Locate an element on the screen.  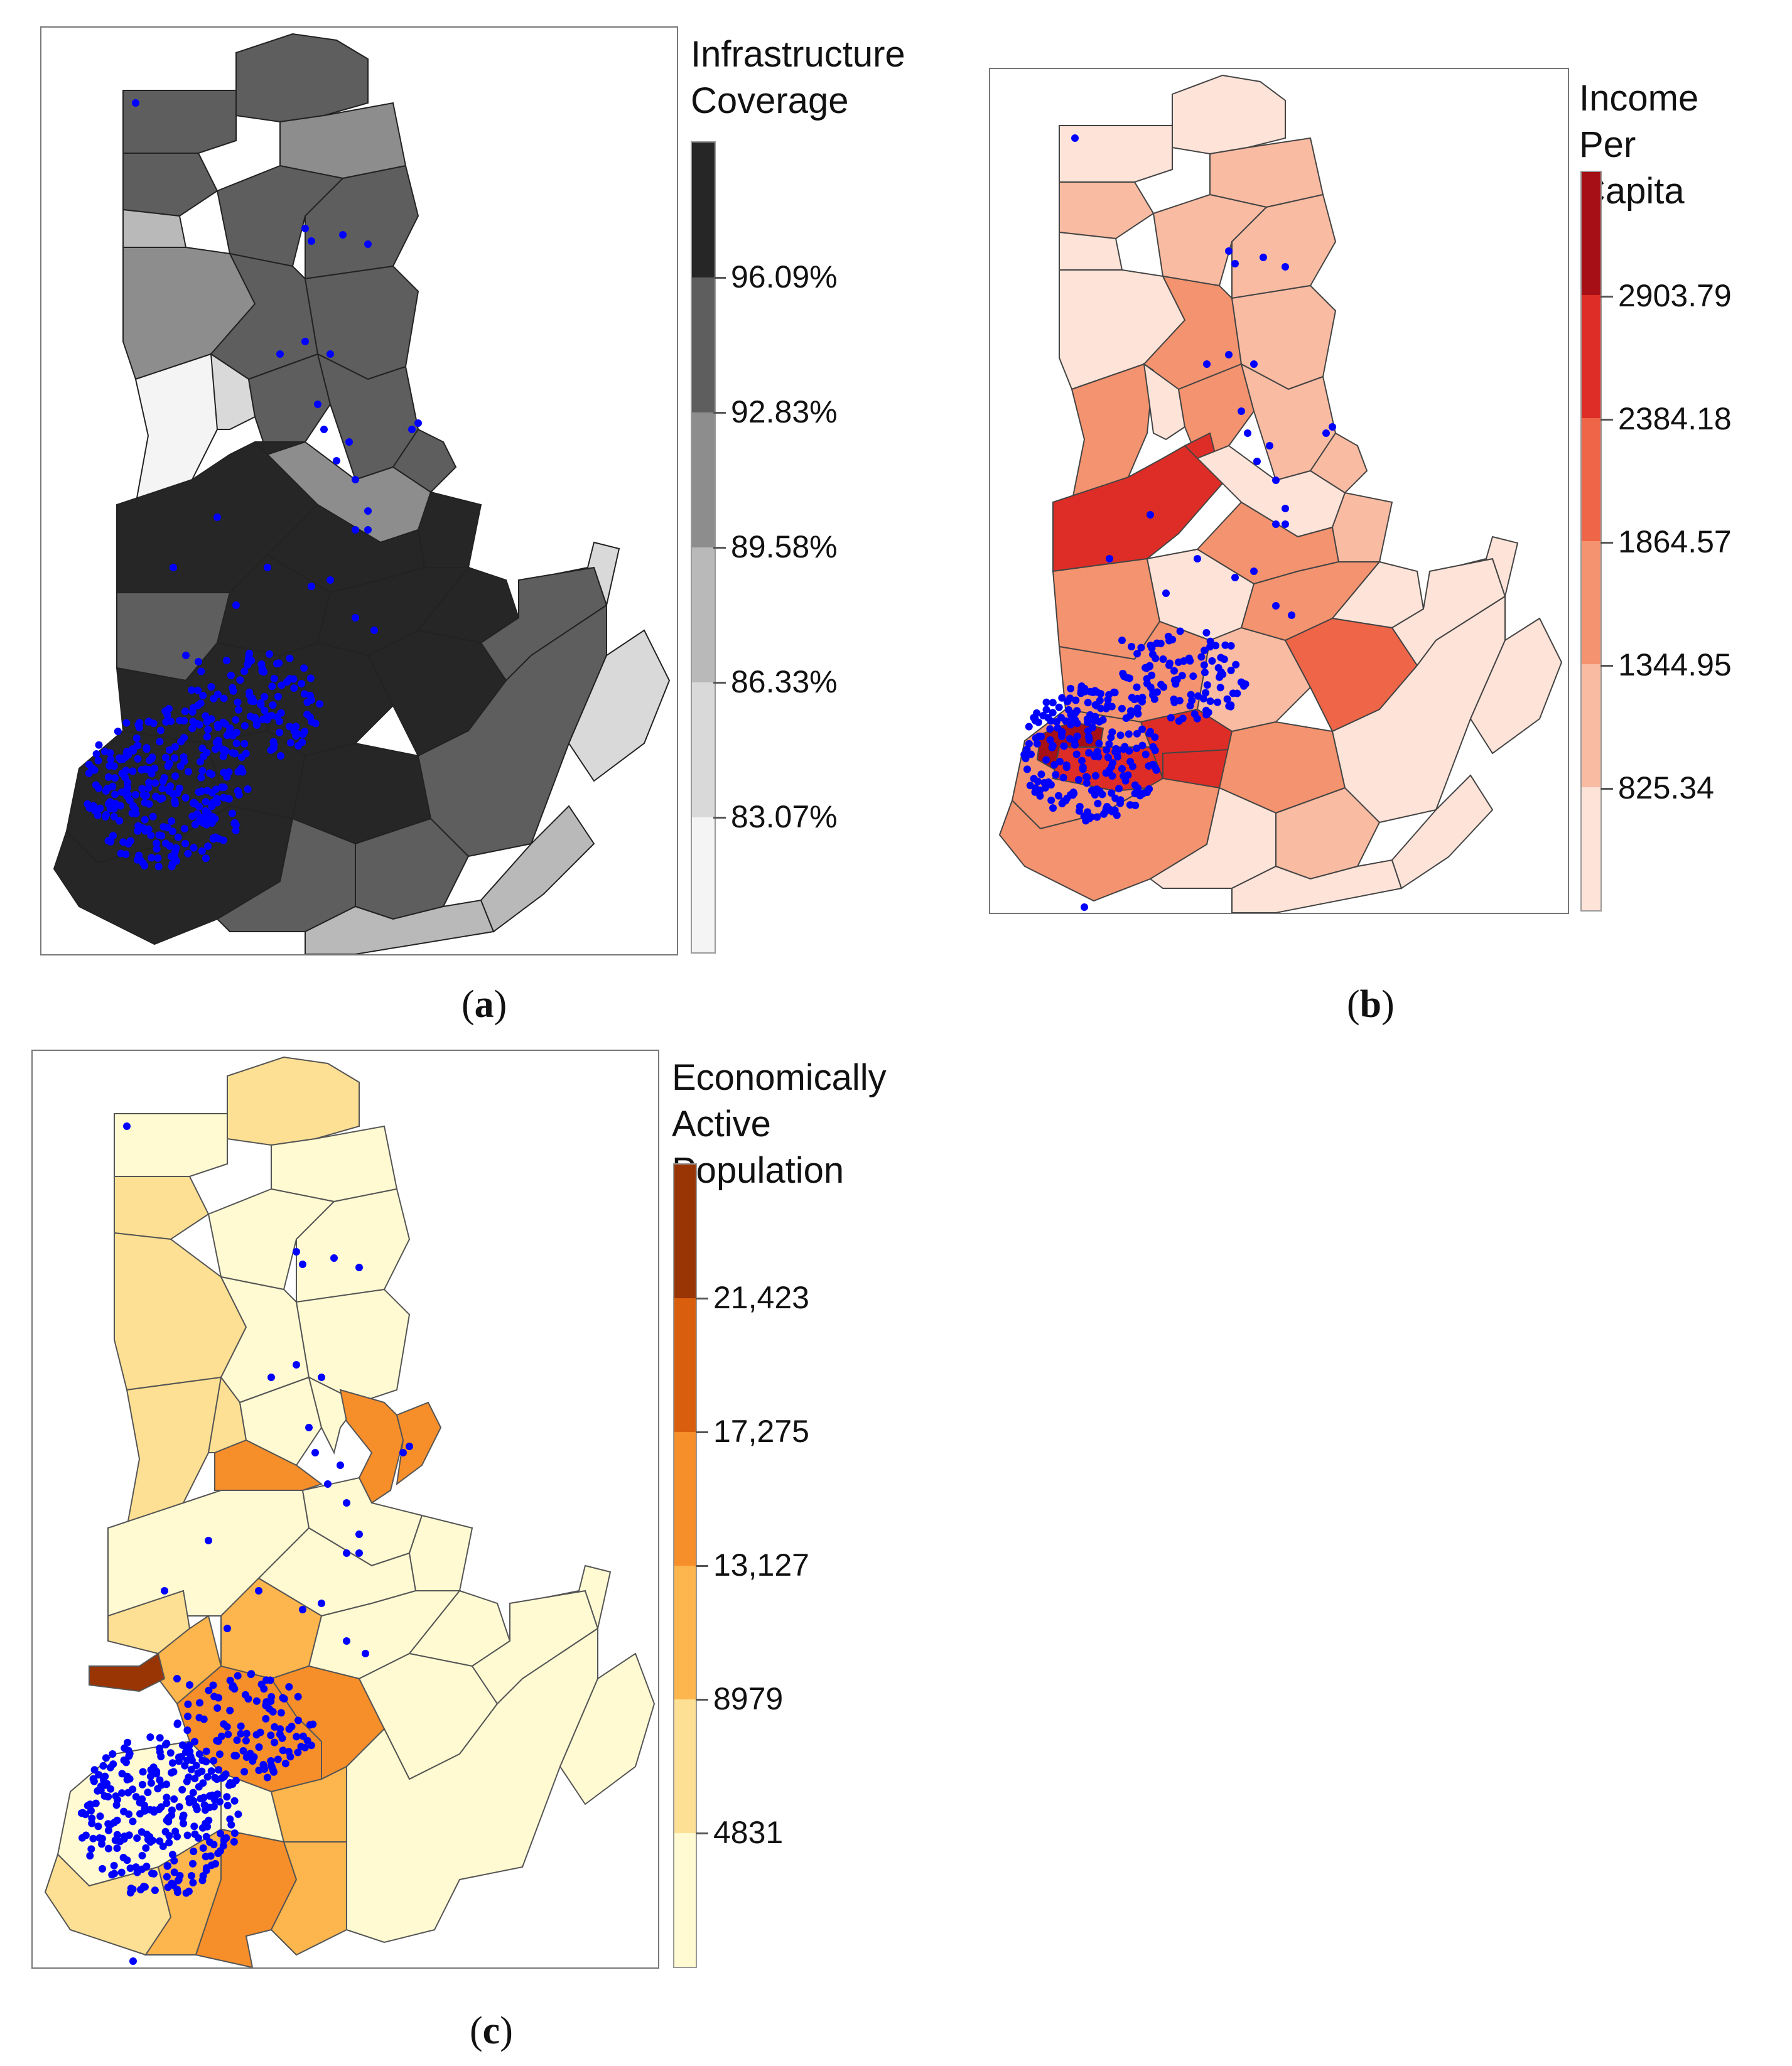
dense-points is located at coordinates (1135, 726).